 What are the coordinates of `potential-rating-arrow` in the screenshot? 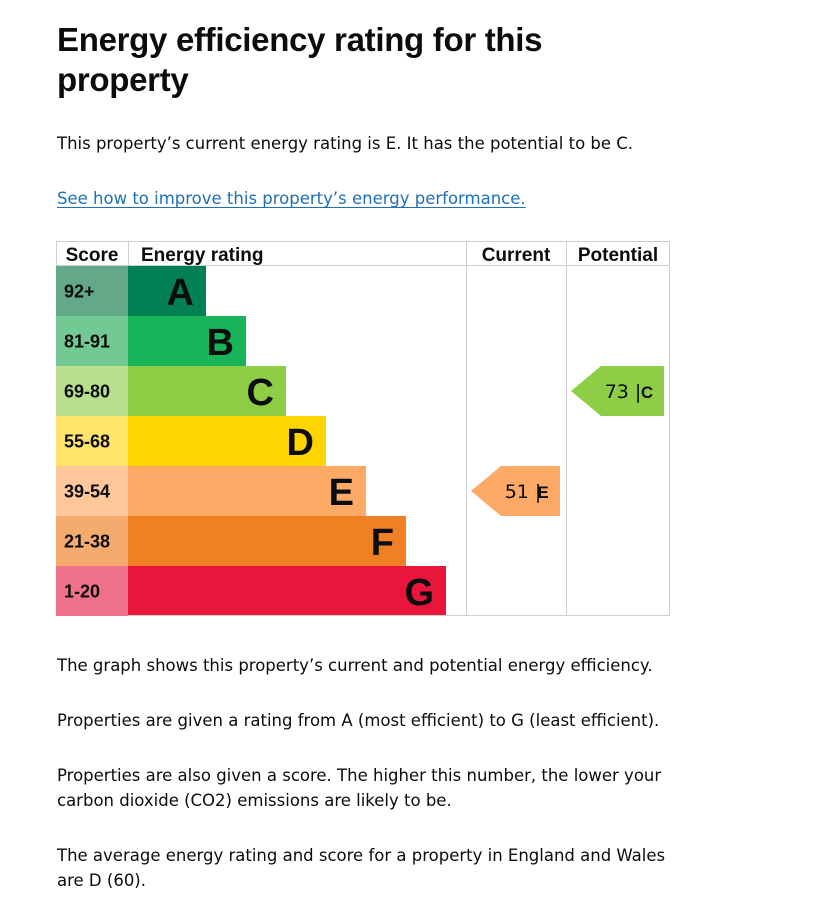 It's located at (617, 391).